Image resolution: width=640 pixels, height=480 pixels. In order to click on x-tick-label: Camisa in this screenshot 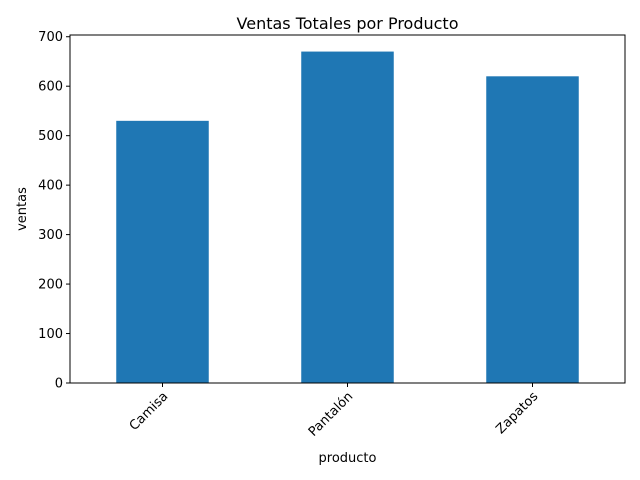, I will do `click(149, 411)`.